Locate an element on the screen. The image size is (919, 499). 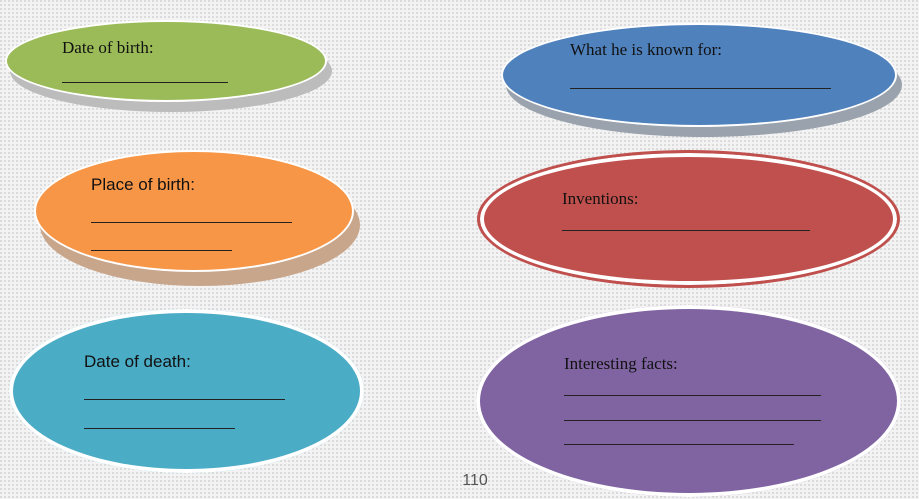
date-of-birth-answer-line is located at coordinates (145, 82).